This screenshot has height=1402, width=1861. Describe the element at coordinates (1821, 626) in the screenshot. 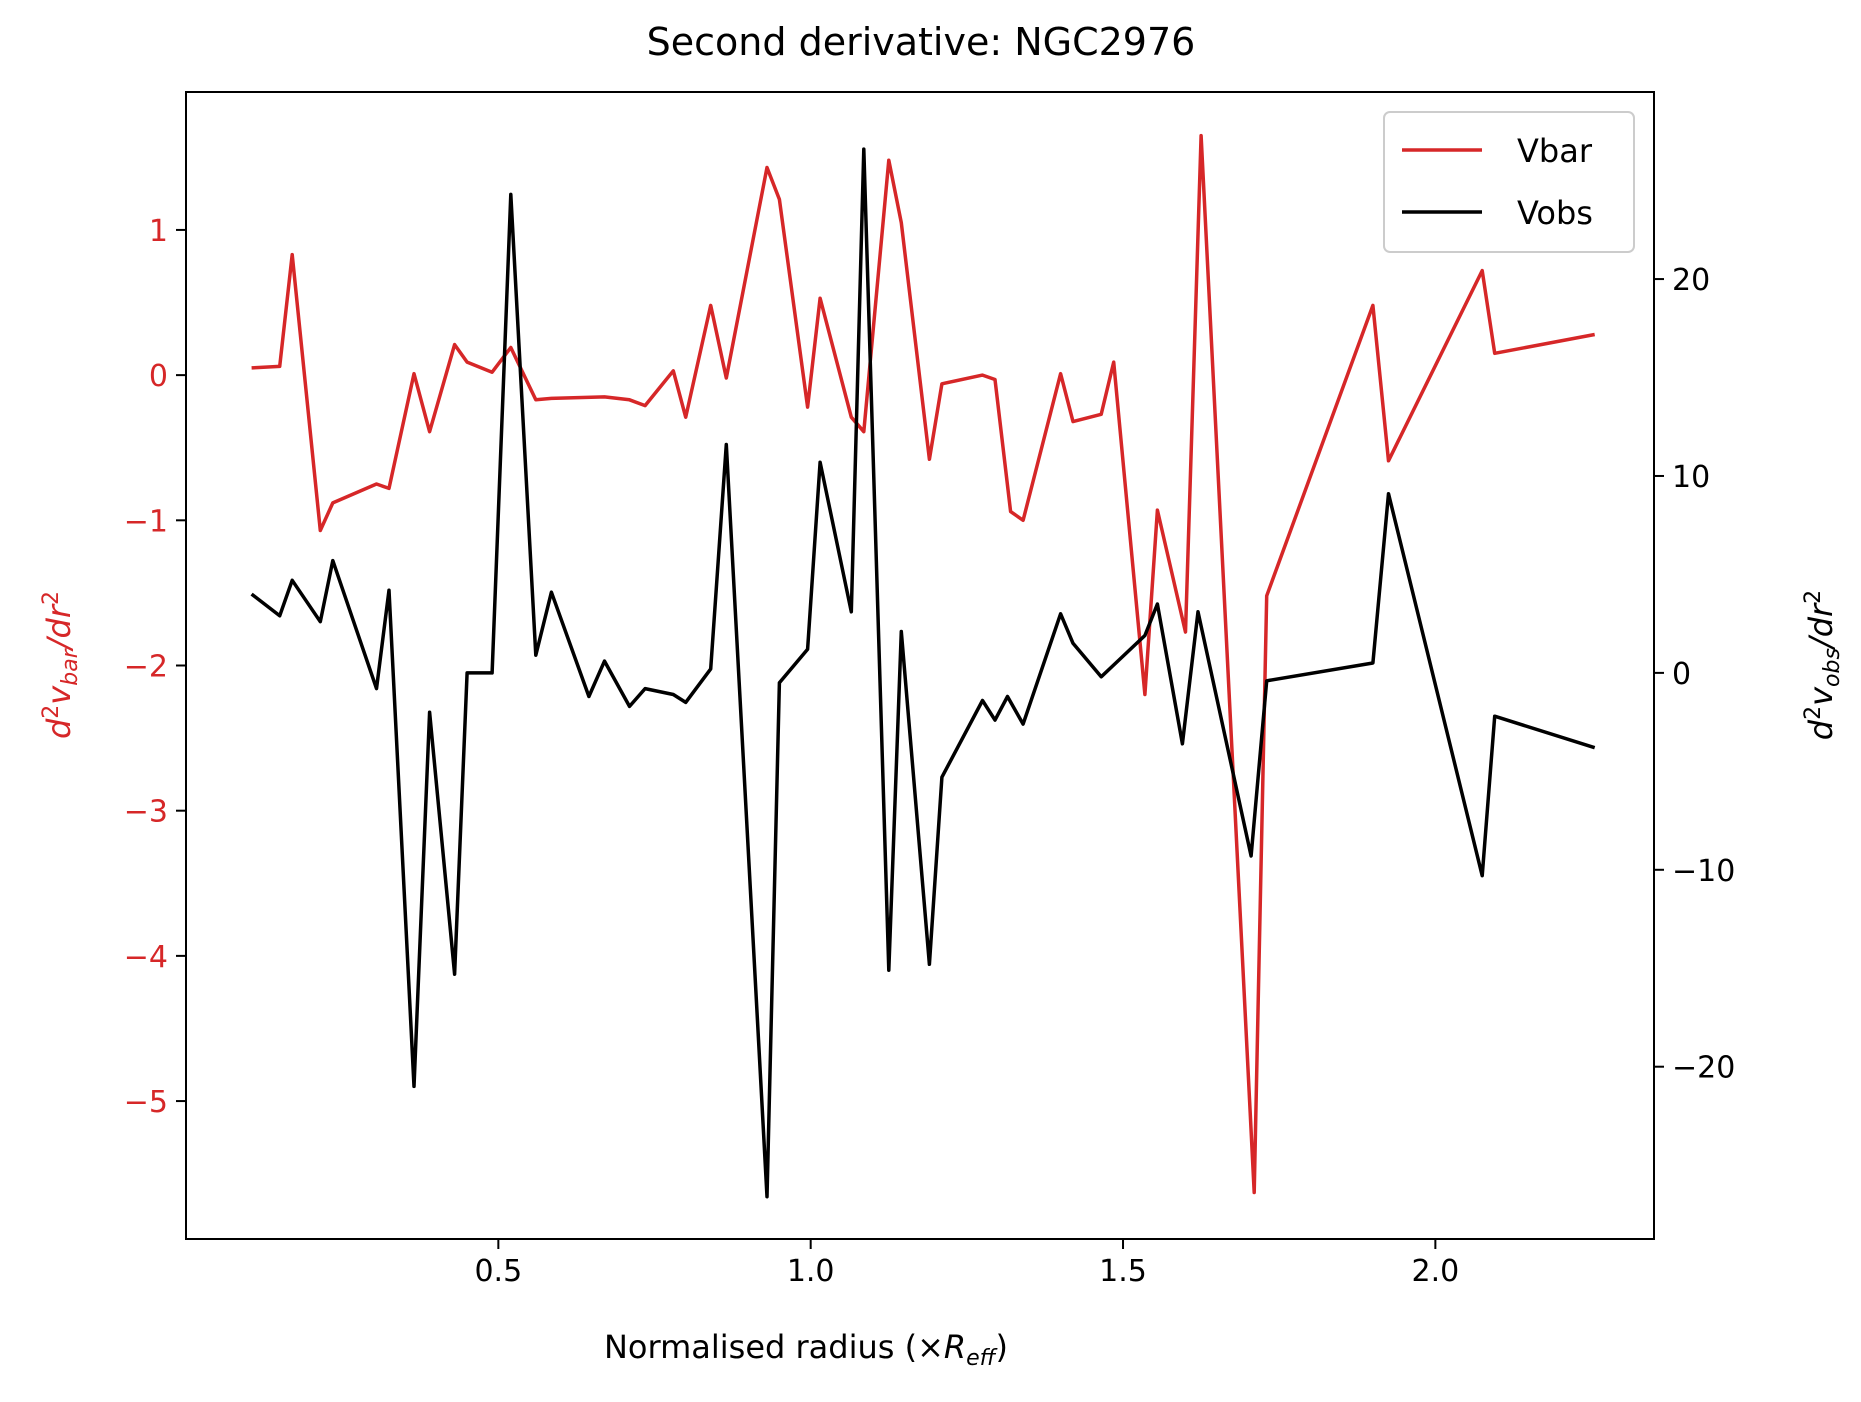

I see `right-y-label-rest: /dr` at that location.